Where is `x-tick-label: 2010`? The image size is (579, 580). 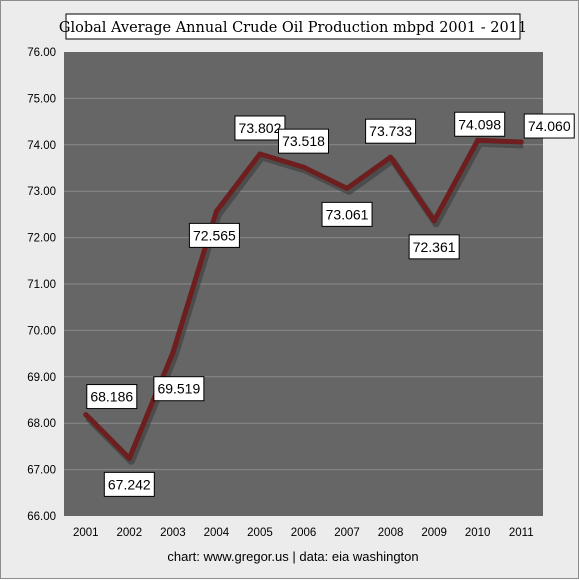 x-tick-label: 2010 is located at coordinates (478, 533).